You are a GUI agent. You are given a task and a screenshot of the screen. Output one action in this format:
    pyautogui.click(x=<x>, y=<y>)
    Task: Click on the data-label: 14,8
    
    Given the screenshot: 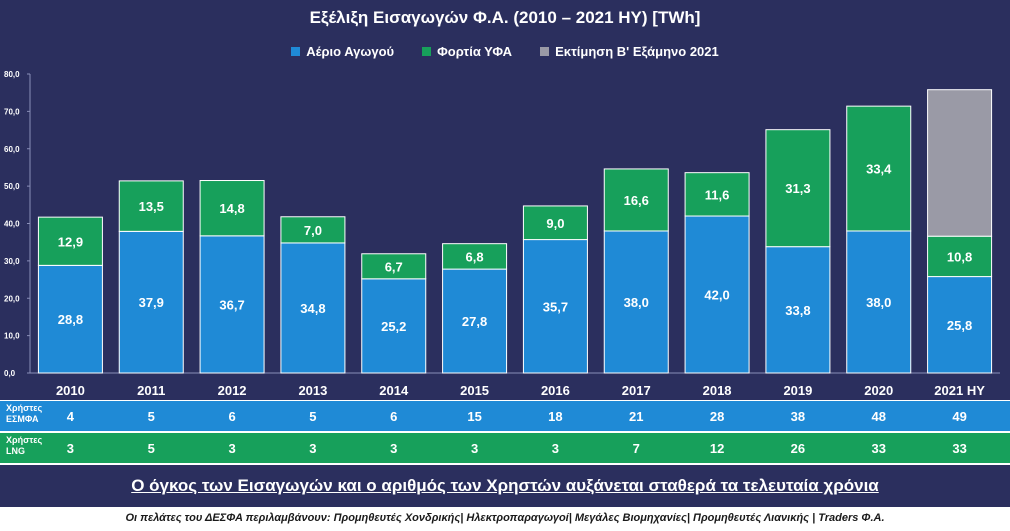 What is the action you would take?
    pyautogui.click(x=231, y=208)
    